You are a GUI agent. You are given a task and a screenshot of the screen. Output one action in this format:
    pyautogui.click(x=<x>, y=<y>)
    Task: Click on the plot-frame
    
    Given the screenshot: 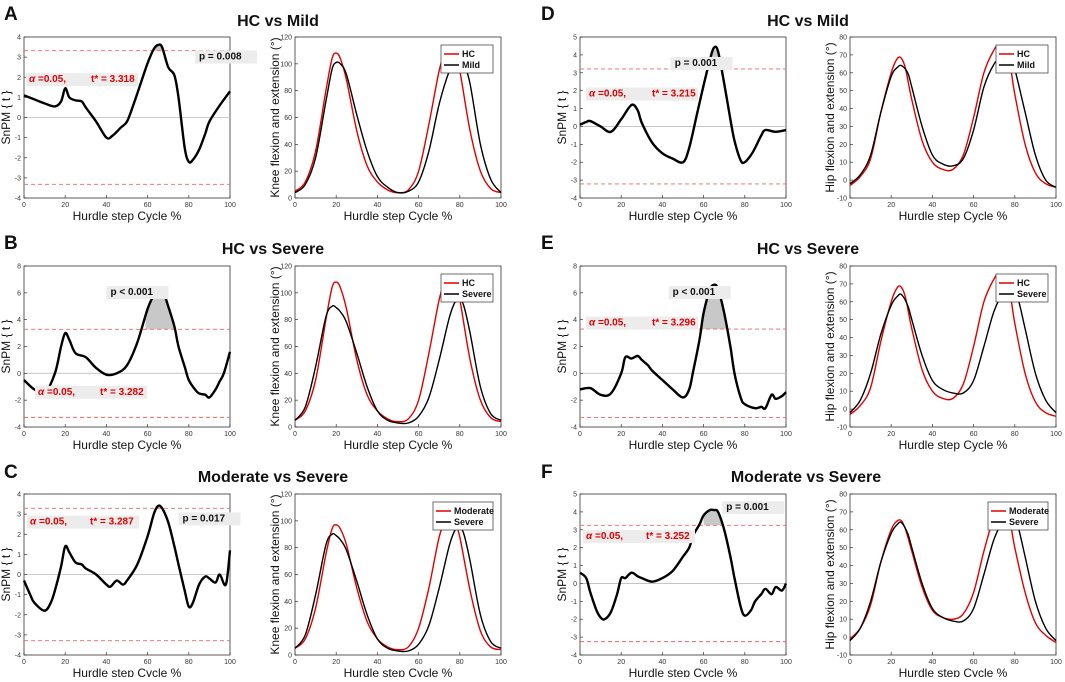 What is the action you would take?
    pyautogui.click(x=683, y=574)
    